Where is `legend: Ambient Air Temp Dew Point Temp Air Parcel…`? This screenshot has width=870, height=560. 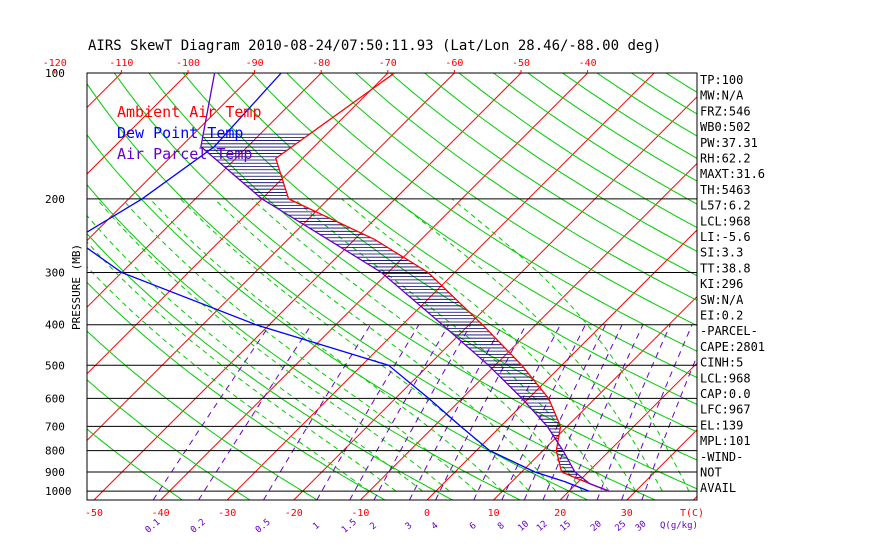
legend: Ambient Air Temp Dew Point Temp Air Parcel… is located at coordinates (189, 133).